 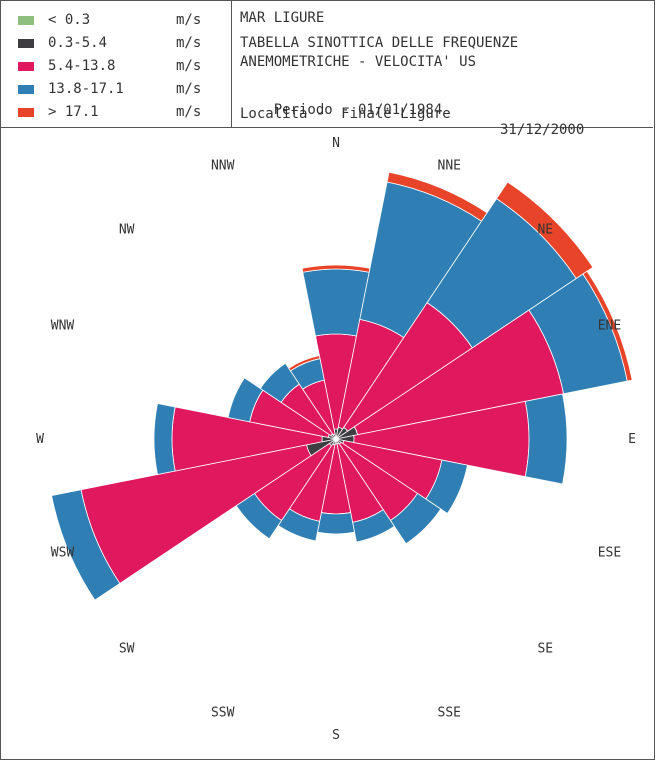 What do you see at coordinates (116, 43) in the screenshot?
I see `legend-item: 0.3-5.4 m/s` at bounding box center [116, 43].